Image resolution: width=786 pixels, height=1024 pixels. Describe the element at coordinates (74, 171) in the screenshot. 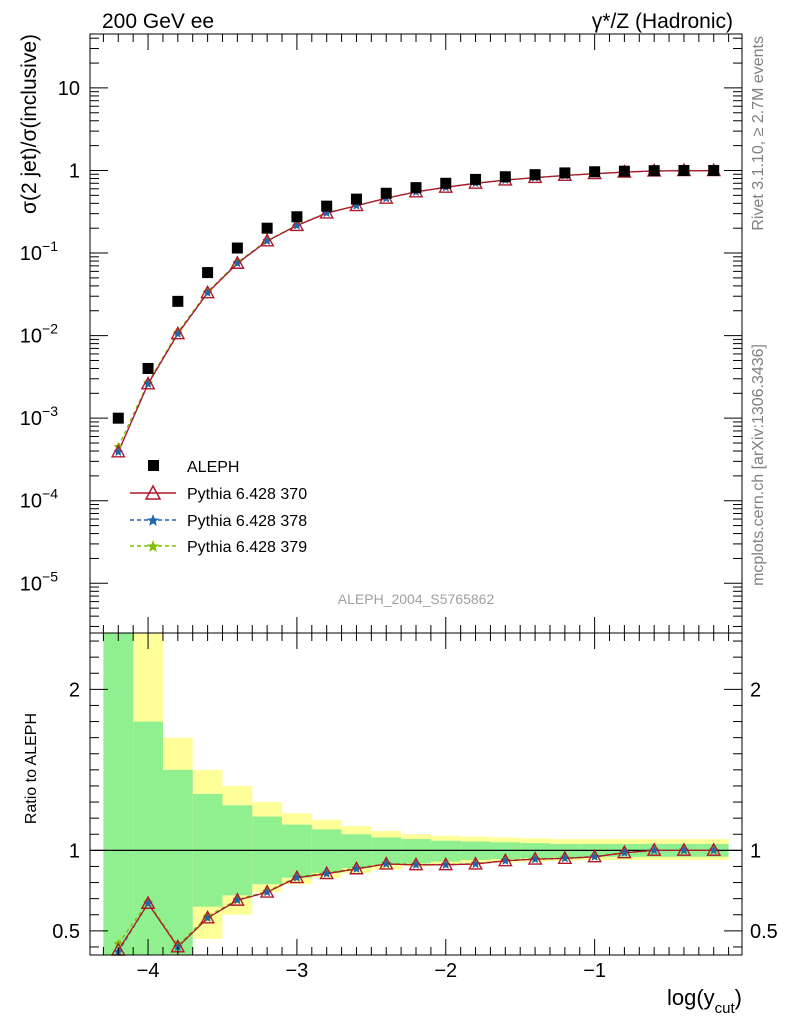

I see `y-tick-label: 1` at that location.